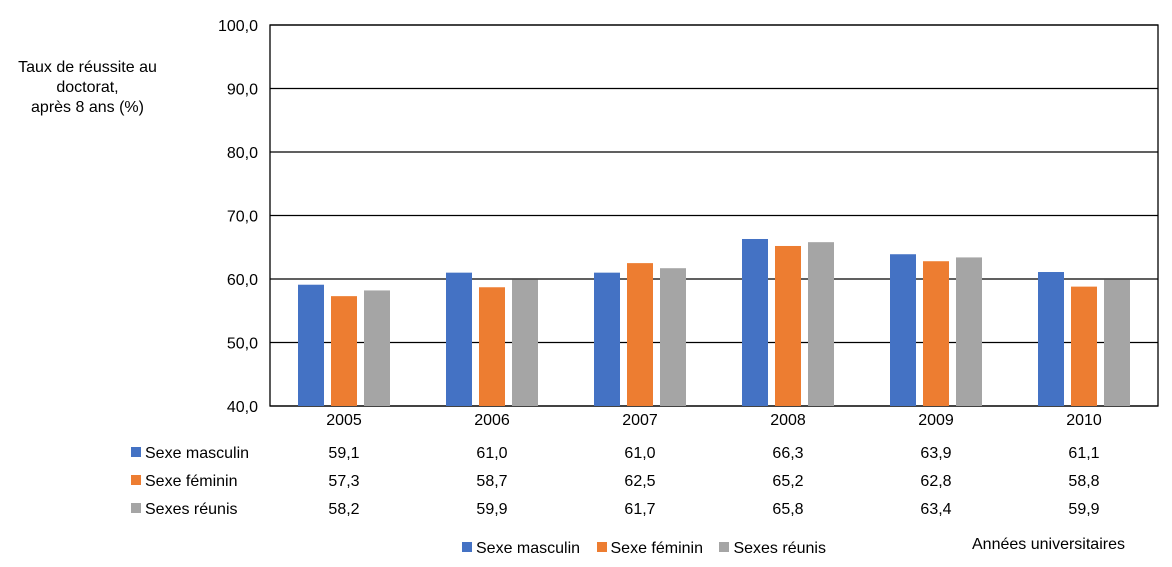 Image resolution: width=1172 pixels, height=567 pixels. What do you see at coordinates (343, 481) in the screenshot?
I see `data-table-cell: 57,3` at bounding box center [343, 481].